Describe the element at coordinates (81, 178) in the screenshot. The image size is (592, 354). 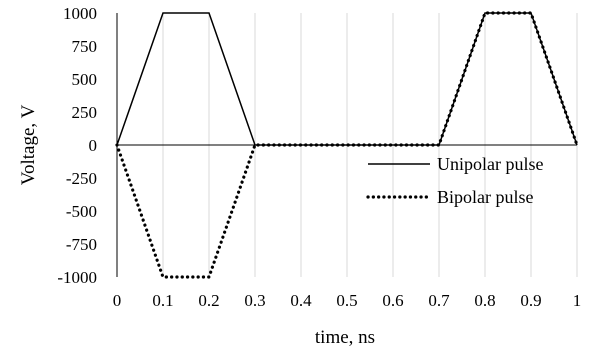
I see `y-tick-label: -250` at that location.